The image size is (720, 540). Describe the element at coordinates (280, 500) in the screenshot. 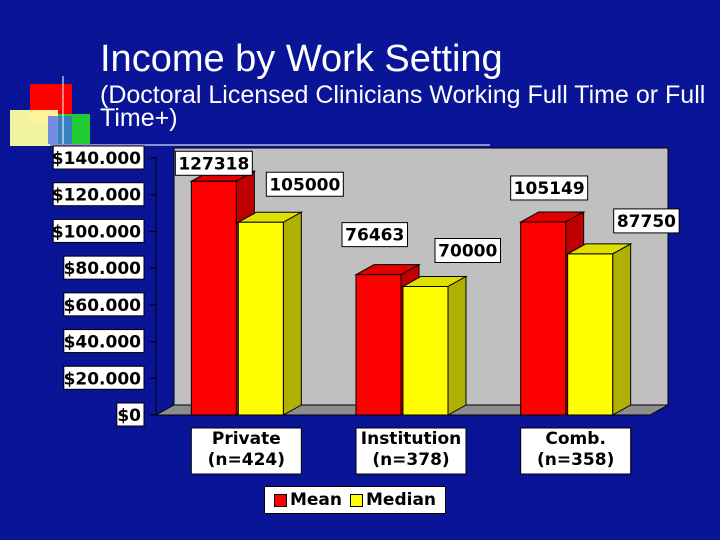

I see `legend-swatch-mean` at that location.